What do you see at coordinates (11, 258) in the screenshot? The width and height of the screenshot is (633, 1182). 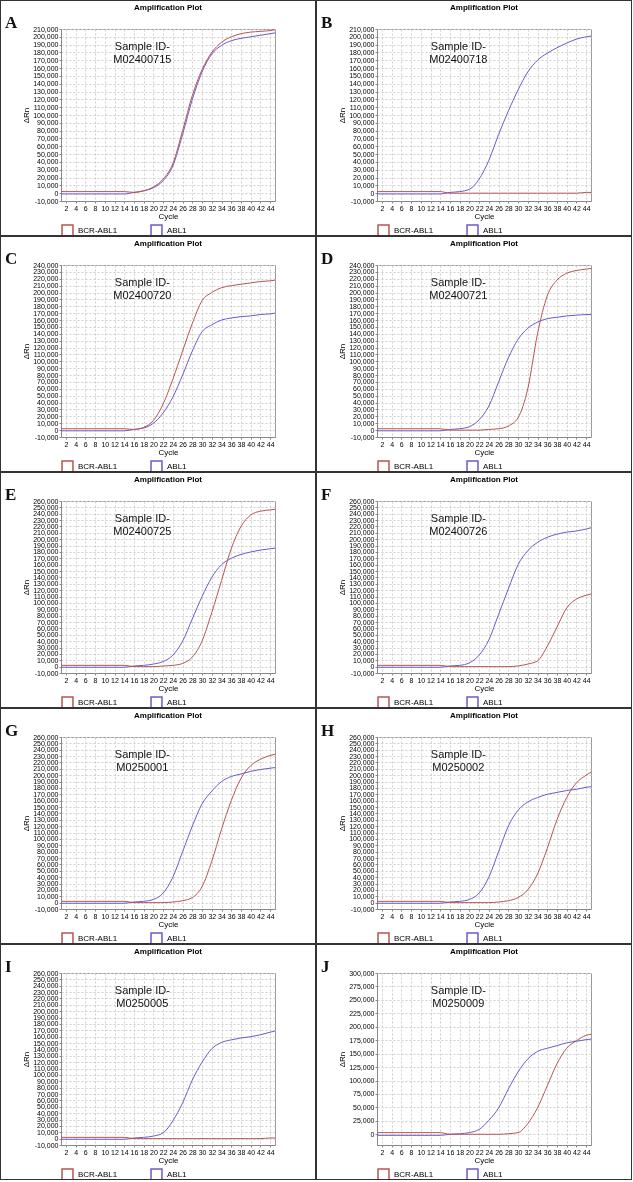 I see `text: C` at bounding box center [11, 258].